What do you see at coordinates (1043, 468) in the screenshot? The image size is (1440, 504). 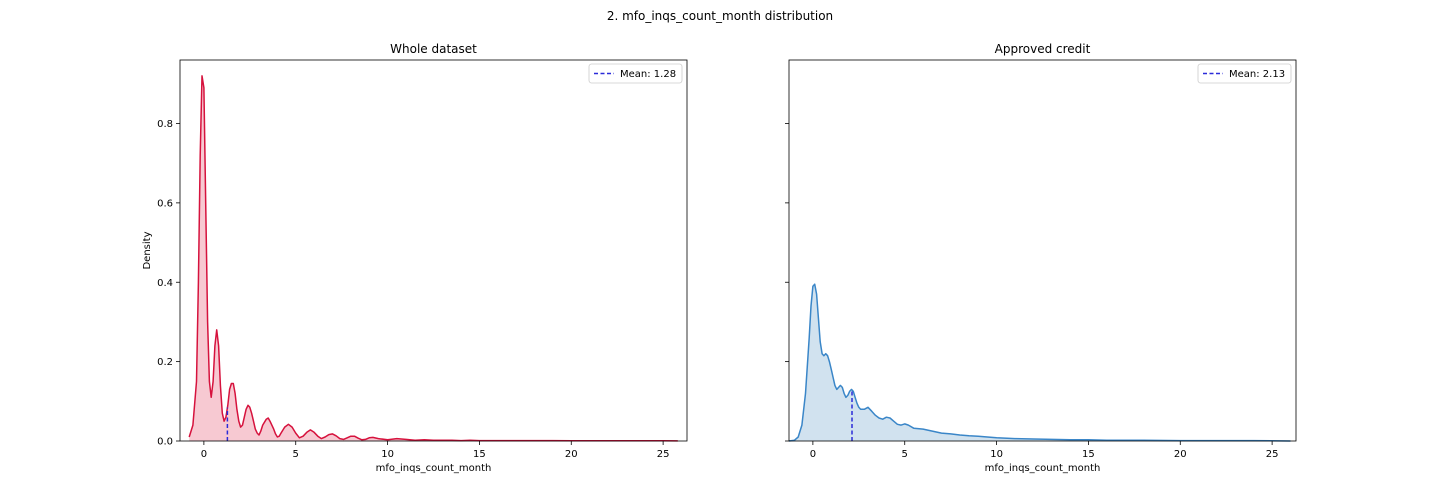 I see `x-axis-label-approved-credit: mfo_inqs_count_month` at bounding box center [1043, 468].